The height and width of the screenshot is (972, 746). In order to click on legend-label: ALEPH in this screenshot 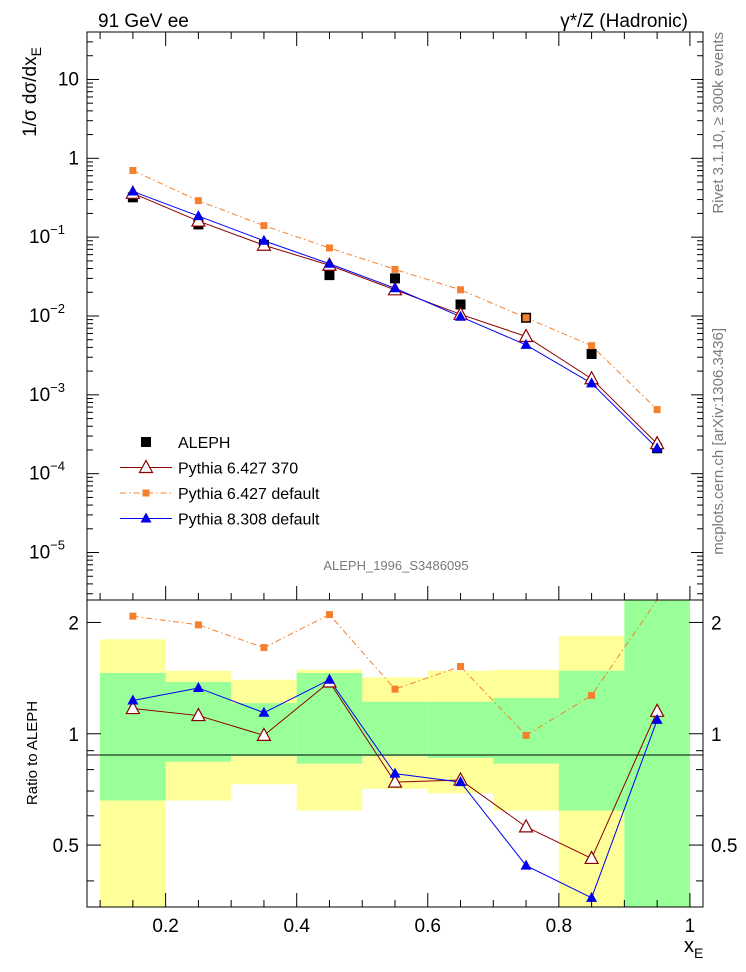, I will do `click(204, 443)`.